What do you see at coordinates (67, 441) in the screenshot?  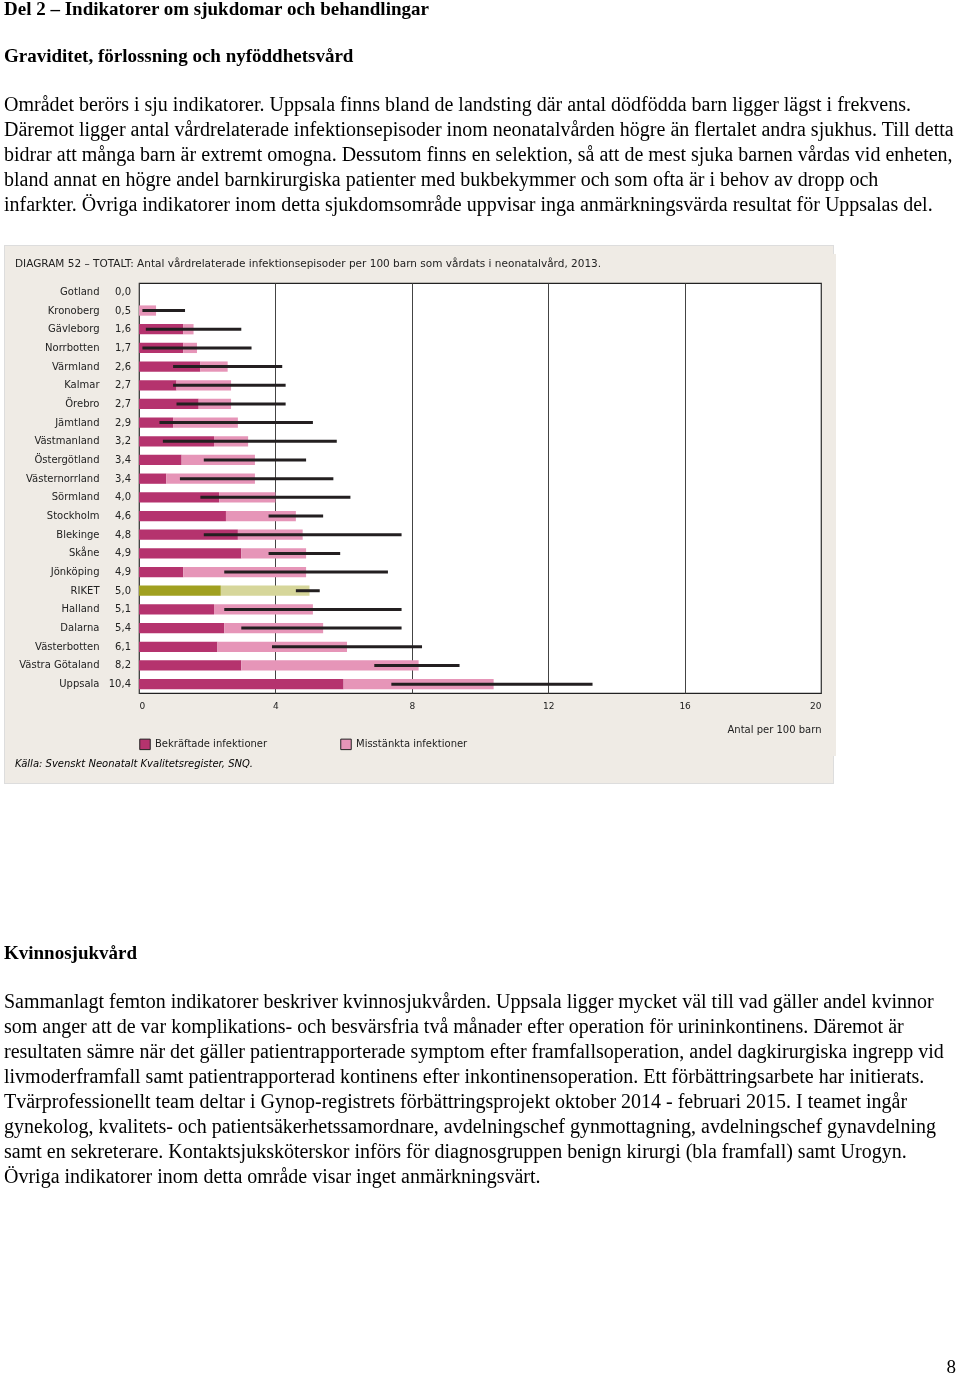 I see `y-tick-label: Västmanland` at bounding box center [67, 441].